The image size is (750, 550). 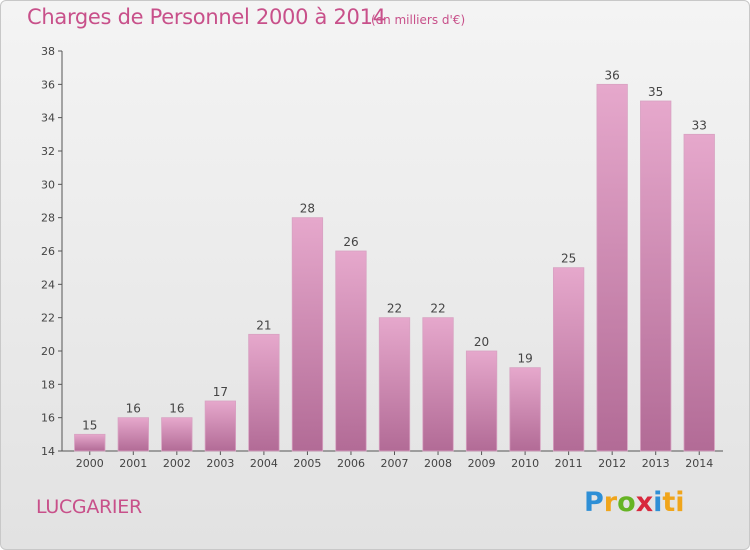 I want to click on x-tick-label: 2009, so click(x=482, y=463).